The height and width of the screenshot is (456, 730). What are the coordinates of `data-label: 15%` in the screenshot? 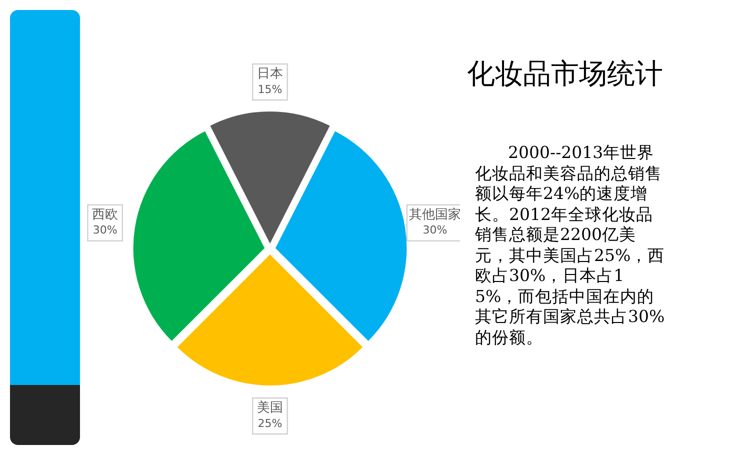 It's located at (270, 89).